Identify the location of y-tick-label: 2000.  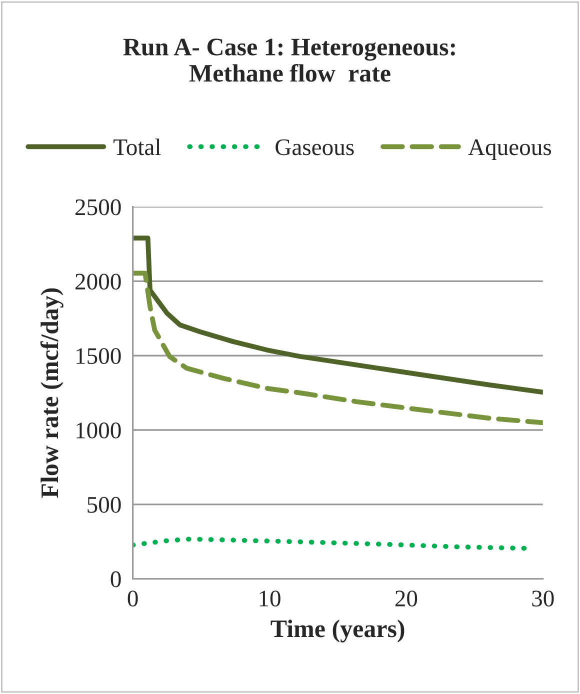
(98, 282).